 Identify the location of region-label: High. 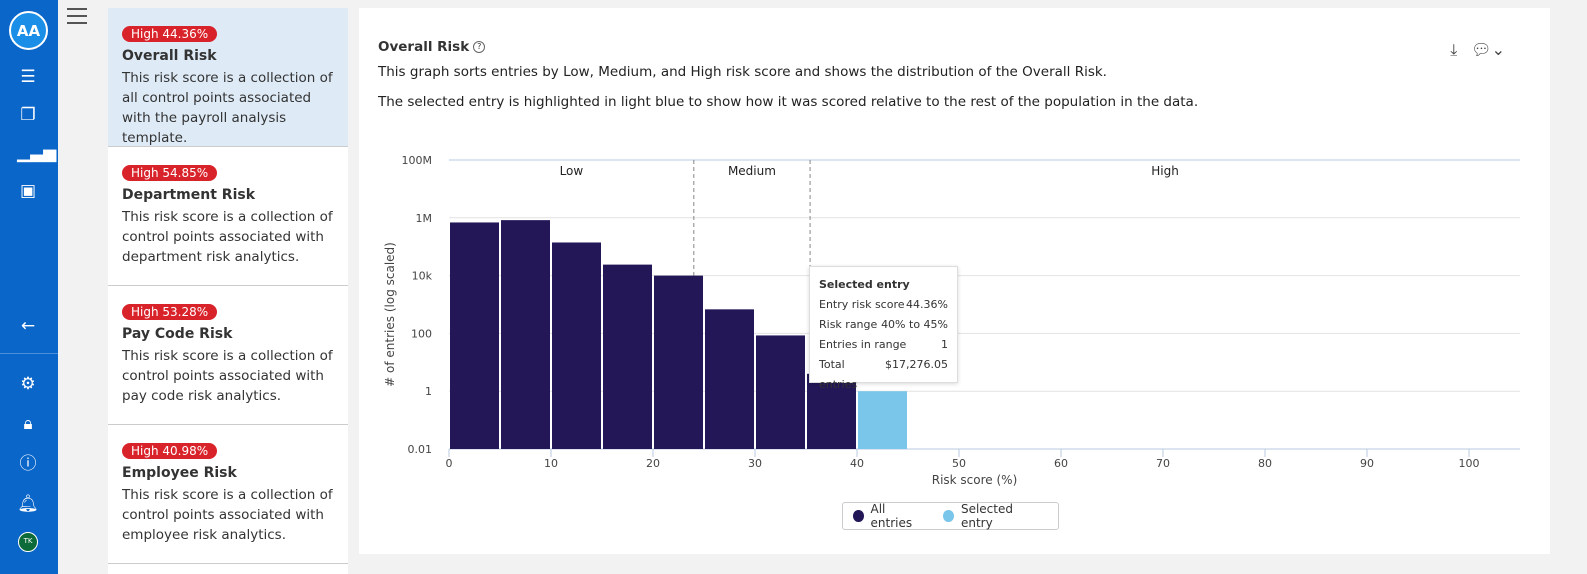
(1165, 171).